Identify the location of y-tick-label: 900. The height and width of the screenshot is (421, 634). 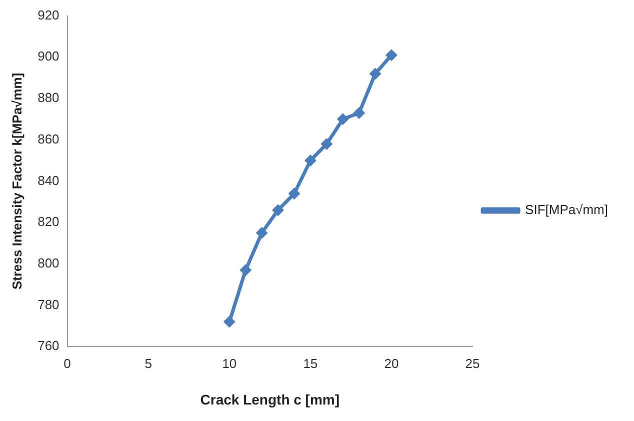
(49, 56).